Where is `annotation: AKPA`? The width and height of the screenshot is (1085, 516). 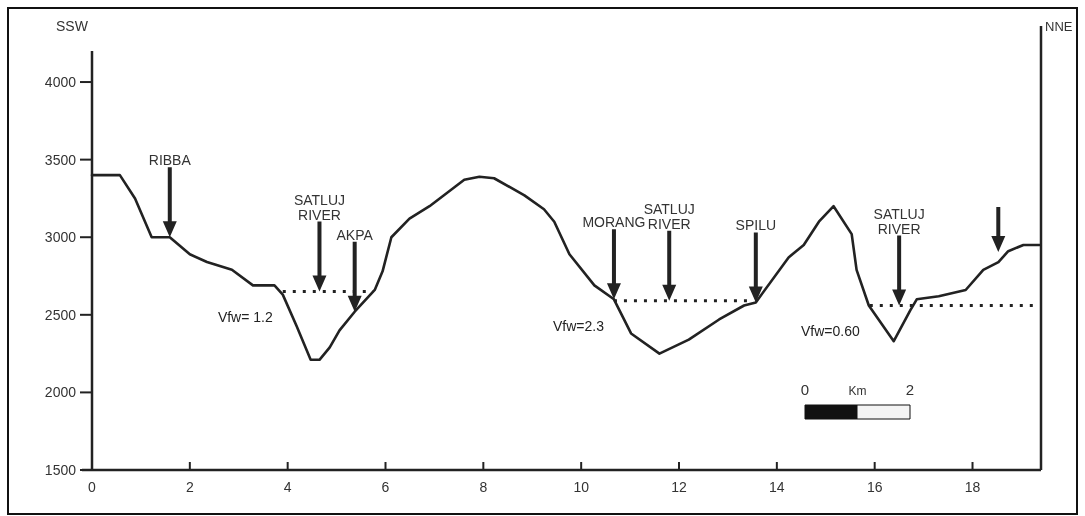
annotation: AKPA is located at coordinates (355, 234).